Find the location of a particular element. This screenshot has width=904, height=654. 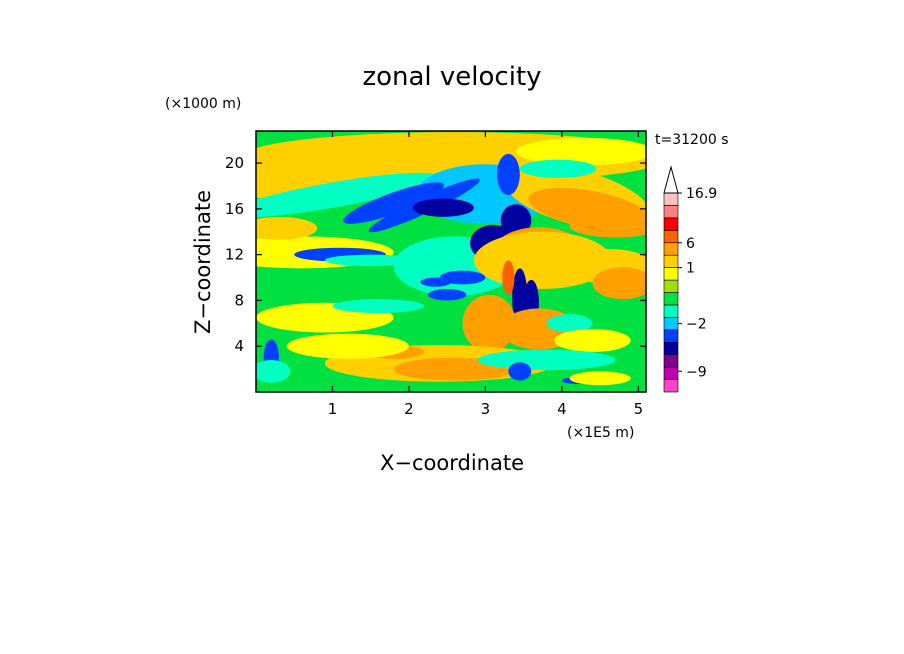

colorbar-extension-arrow is located at coordinates (671, 179).